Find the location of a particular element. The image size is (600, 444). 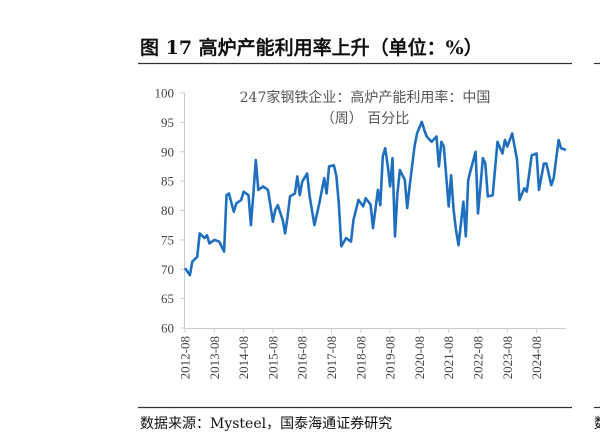

x-tick-label: 2023-08 is located at coordinates (507, 357).